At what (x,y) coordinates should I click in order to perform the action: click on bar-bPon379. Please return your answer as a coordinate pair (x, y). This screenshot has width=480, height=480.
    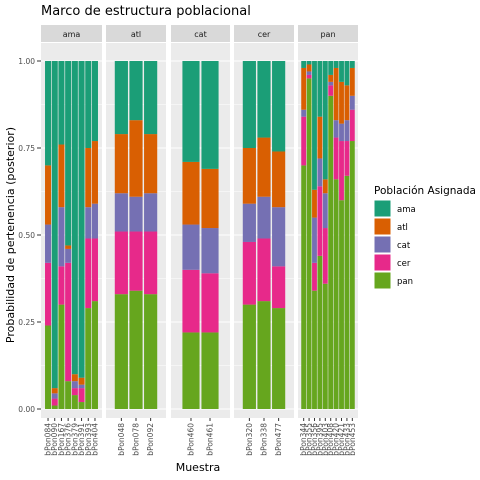
    Looking at the image, I should click on (74, 235).